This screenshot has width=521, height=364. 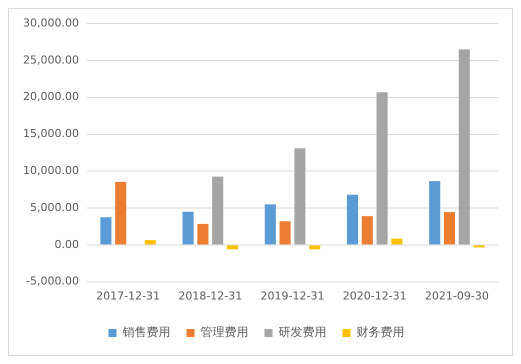 What do you see at coordinates (128, 295) in the screenshot?
I see `x-tick-label: 2017-12-31` at bounding box center [128, 295].